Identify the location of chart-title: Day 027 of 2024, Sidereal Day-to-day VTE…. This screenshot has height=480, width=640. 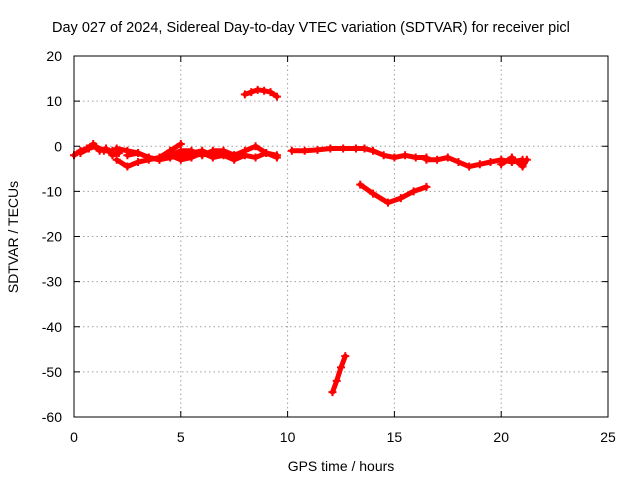
(311, 28).